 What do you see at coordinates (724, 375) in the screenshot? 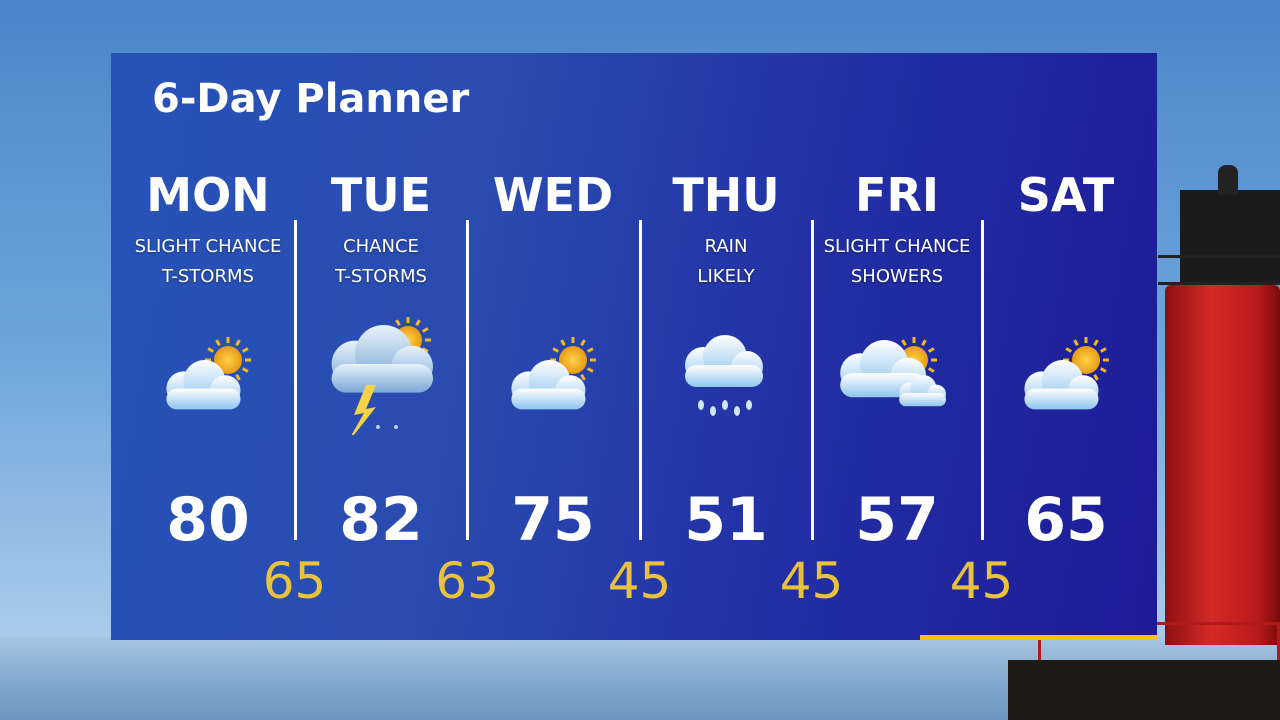
I see `rain-icon` at bounding box center [724, 375].